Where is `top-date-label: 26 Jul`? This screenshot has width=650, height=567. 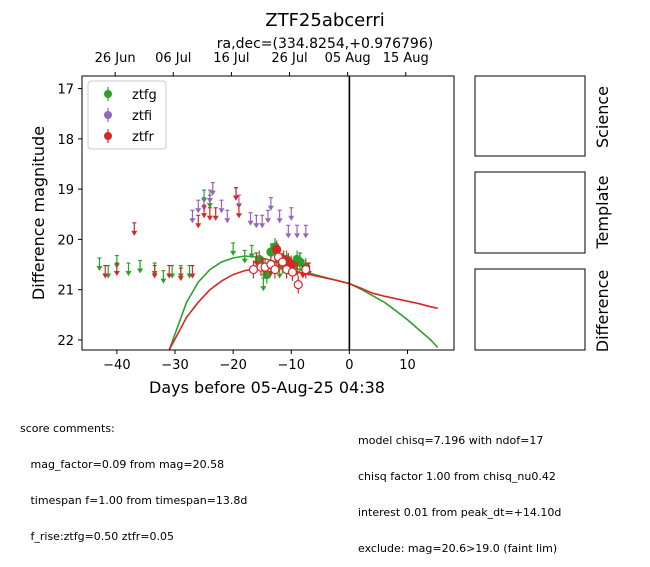
top-date-label: 26 Jul is located at coordinates (289, 58).